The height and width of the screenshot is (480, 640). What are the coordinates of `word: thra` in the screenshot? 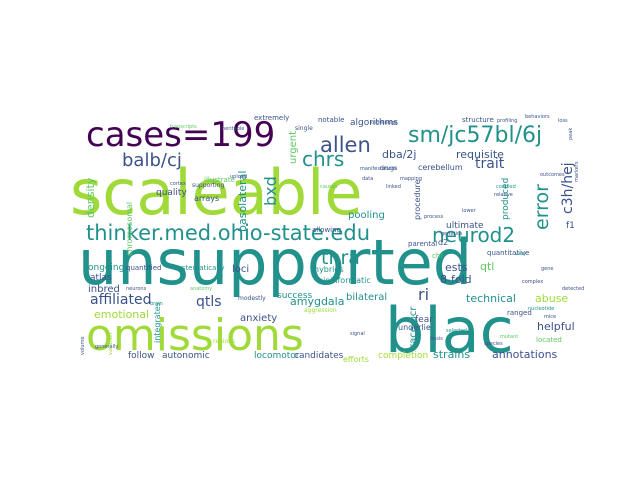 It's located at (340, 258).